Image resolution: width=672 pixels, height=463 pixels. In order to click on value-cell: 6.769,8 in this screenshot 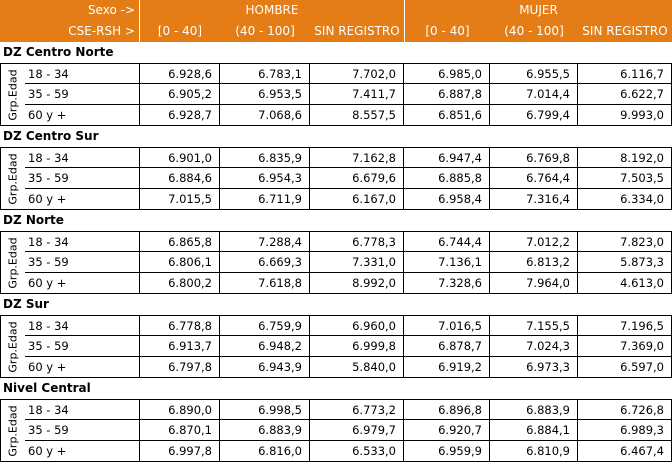, I will do `click(534, 157)`.